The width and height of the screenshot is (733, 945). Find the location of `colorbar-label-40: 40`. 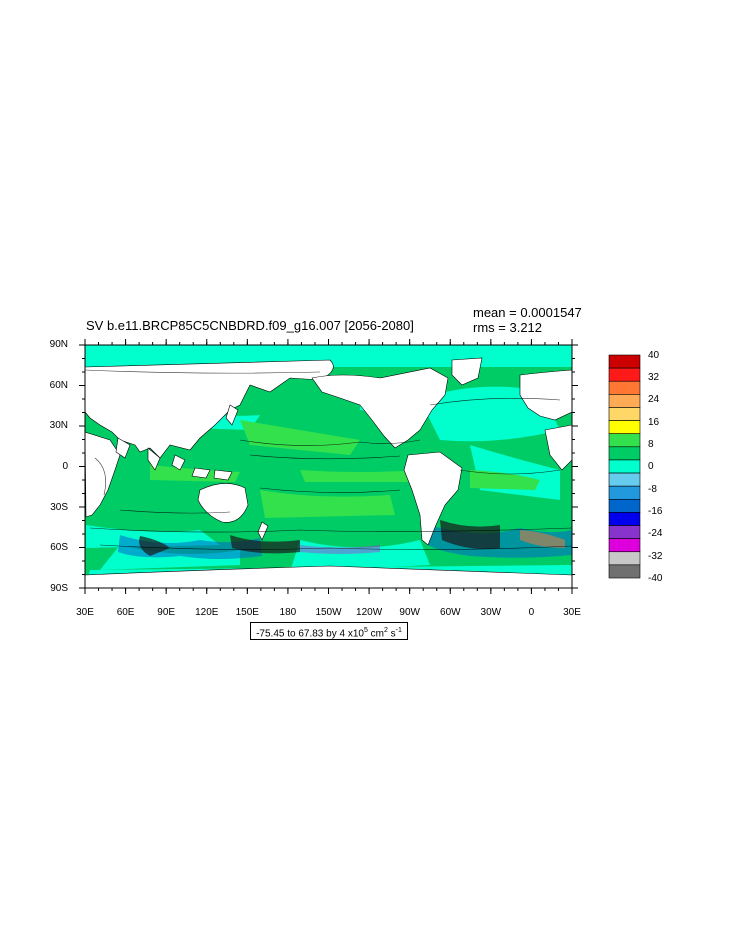

colorbar-label-40: 40 is located at coordinates (654, 355).